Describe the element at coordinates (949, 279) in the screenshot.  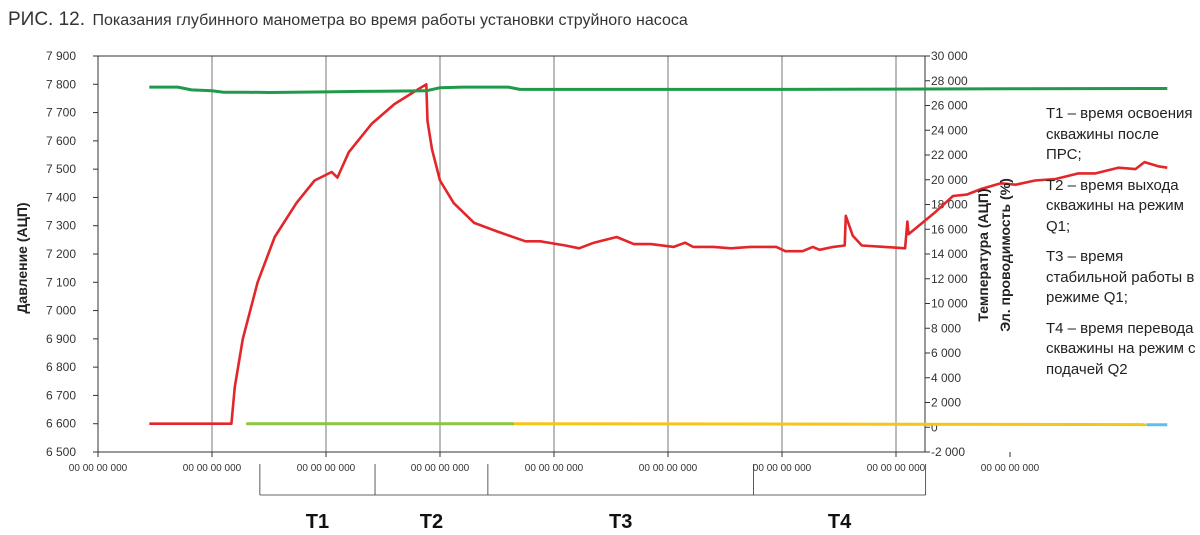
I see `y2-tick-label: 12 000` at that location.